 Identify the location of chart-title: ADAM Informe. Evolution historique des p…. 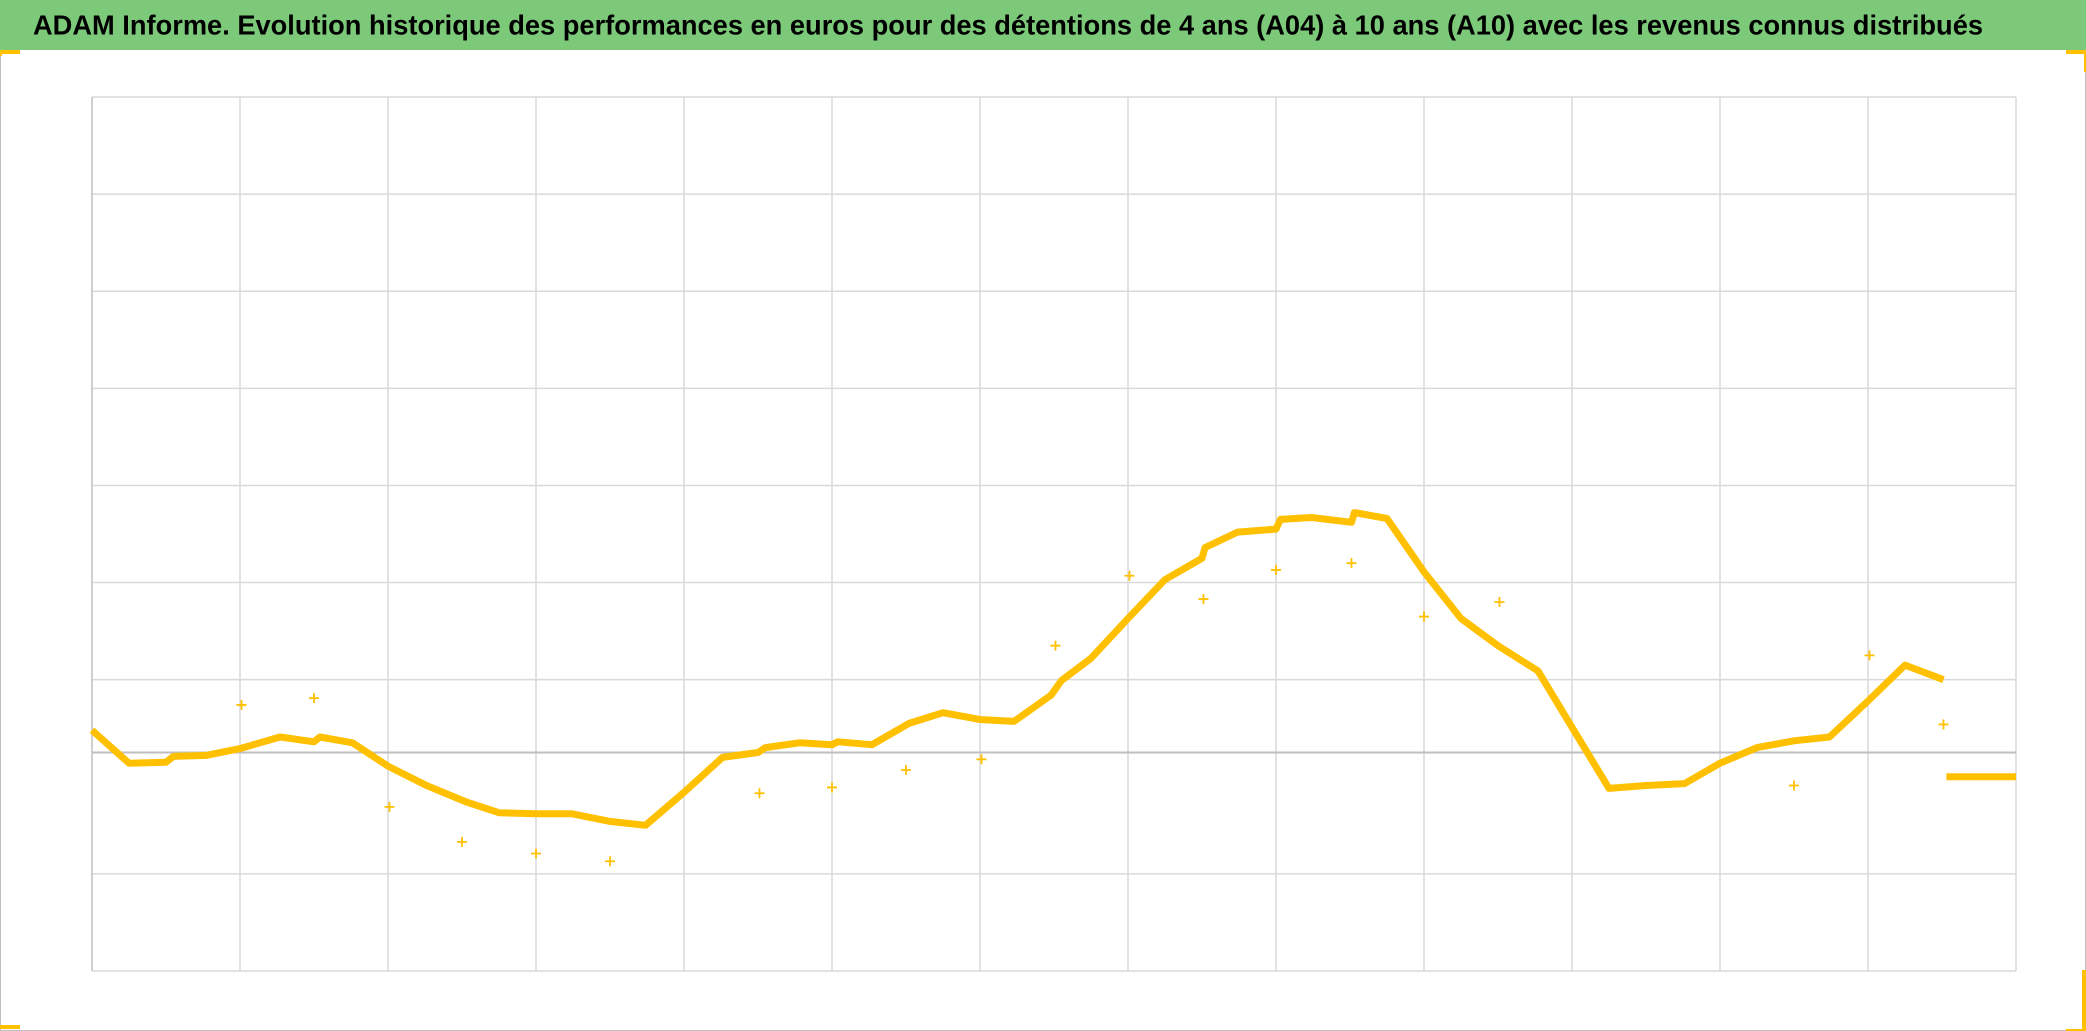
(1008, 24).